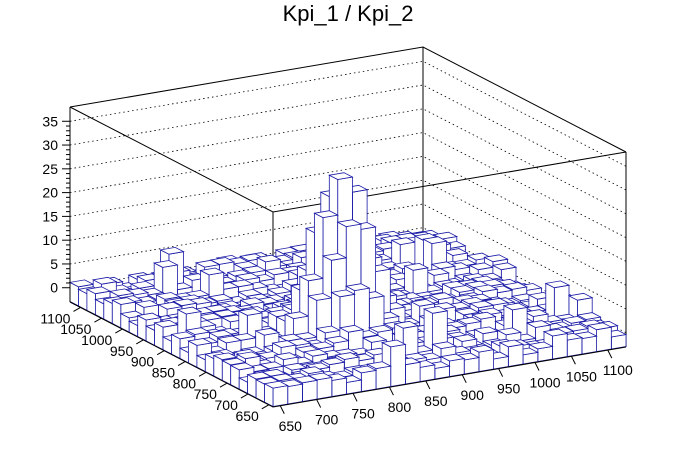 The height and width of the screenshot is (472, 696). I want to click on y-tick-label-2: 750, so click(206, 394).